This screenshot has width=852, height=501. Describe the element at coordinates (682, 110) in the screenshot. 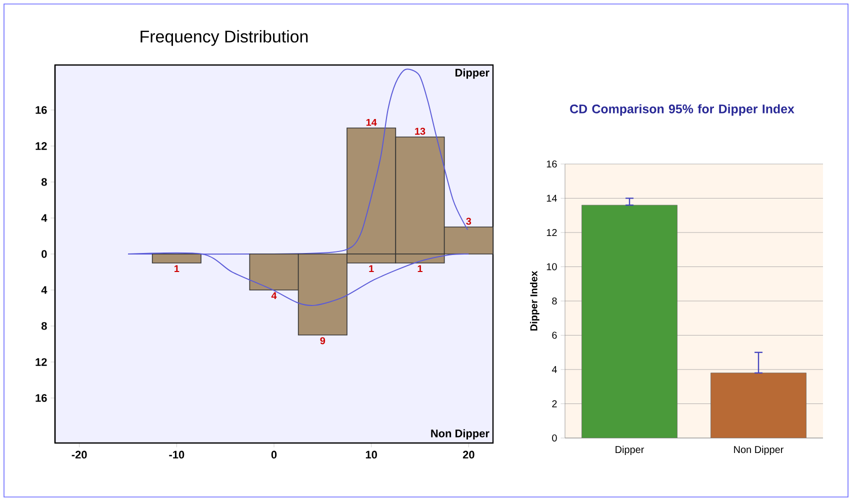

I see `chart-title: CD Comparison 95% for Dipper Index` at that location.